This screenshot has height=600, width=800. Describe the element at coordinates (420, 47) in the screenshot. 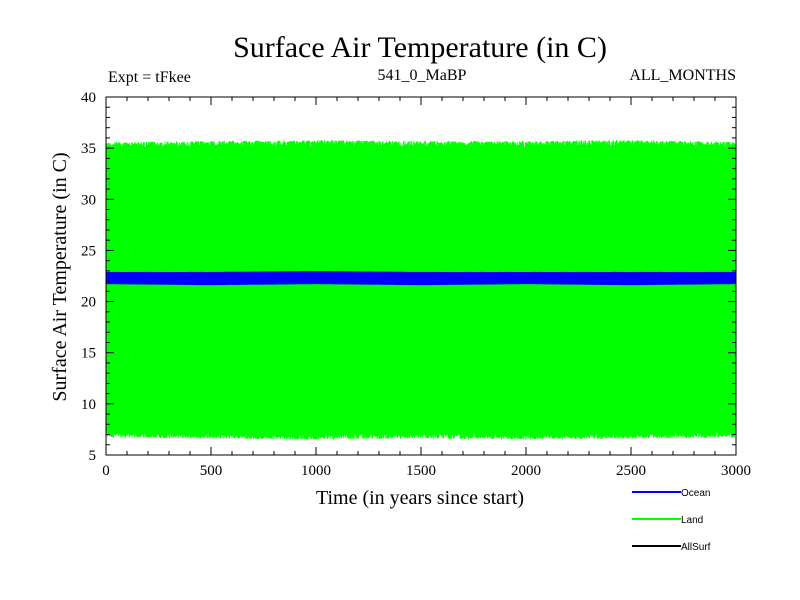

I see `chart-title: Surface Air Temperature (in C)` at that location.